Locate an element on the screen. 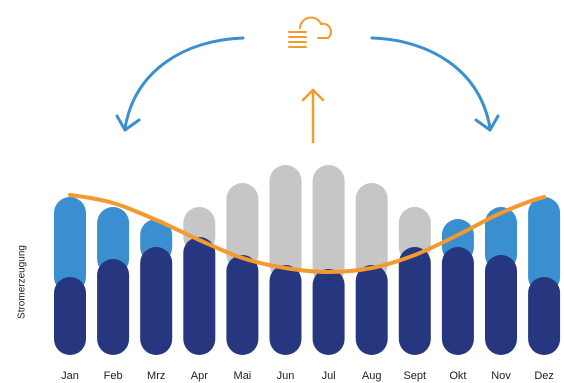 This screenshot has width=564, height=383. y-axis-label: Stromerzeugung is located at coordinates (22, 282).